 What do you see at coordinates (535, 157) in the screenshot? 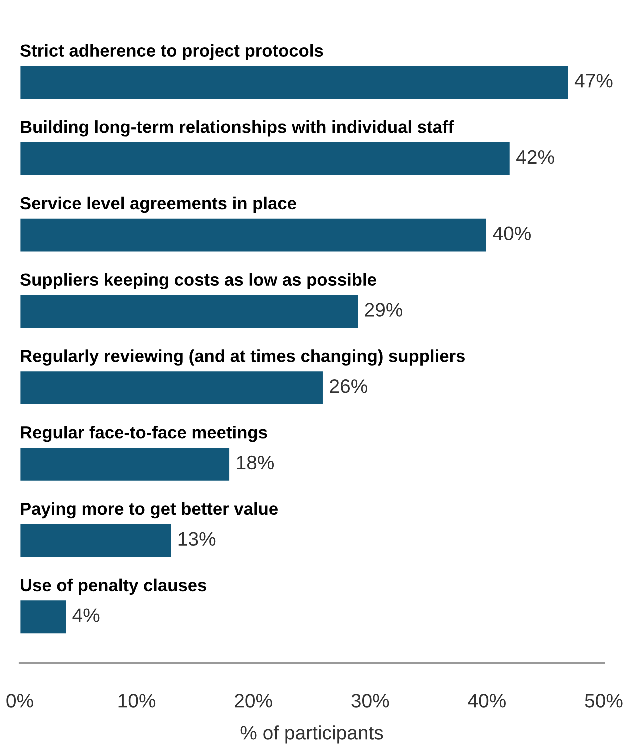
I see `data-label: 42%` at bounding box center [535, 157].